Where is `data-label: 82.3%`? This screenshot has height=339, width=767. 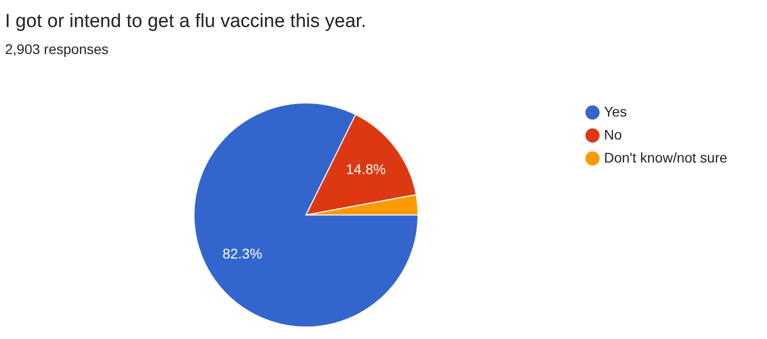
data-label: 82.3% is located at coordinates (242, 254).